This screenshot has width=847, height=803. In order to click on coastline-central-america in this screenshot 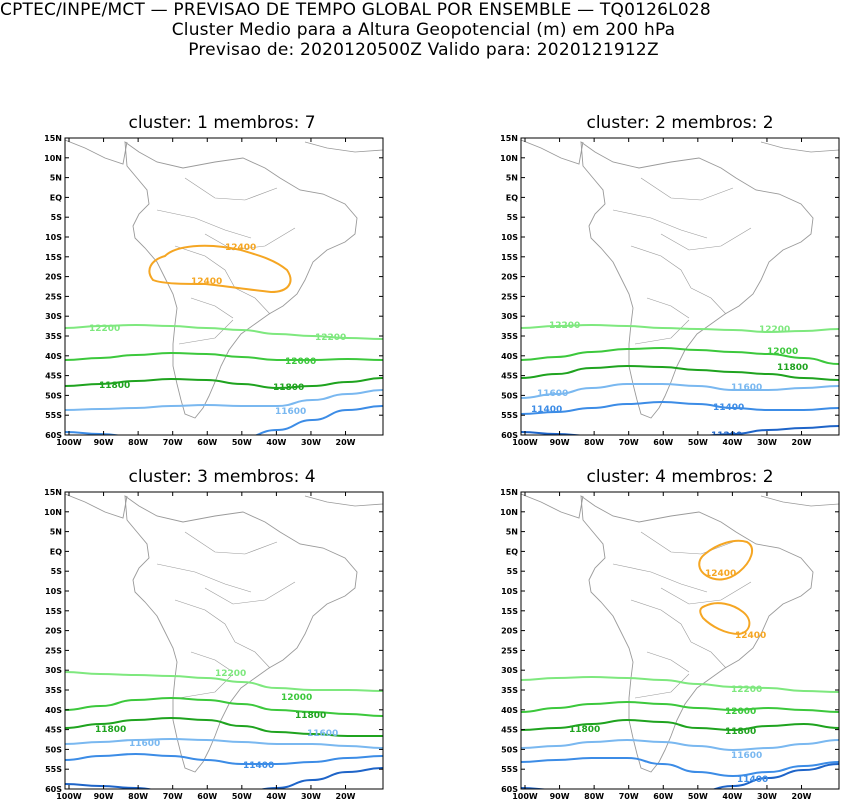, I will do `click(552, 152)`.